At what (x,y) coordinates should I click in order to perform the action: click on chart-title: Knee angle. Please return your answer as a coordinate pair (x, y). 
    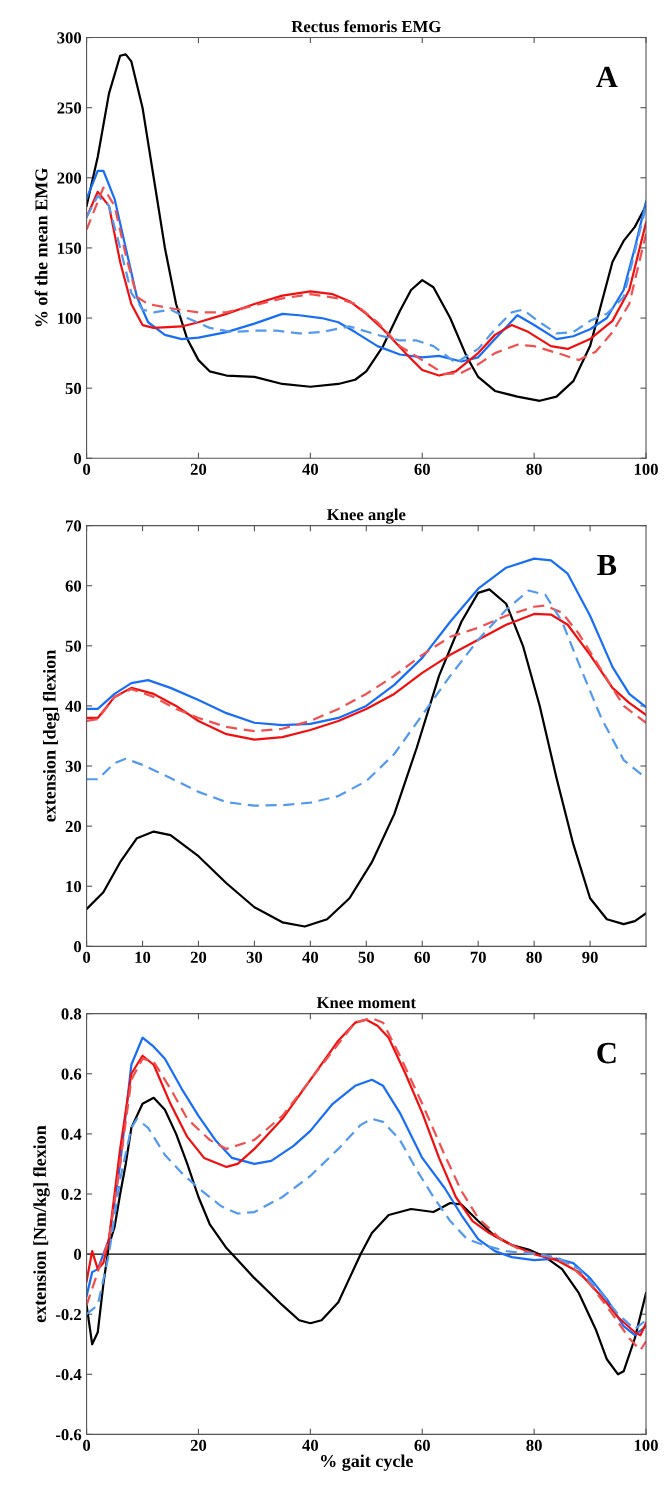
    Looking at the image, I should click on (366, 516).